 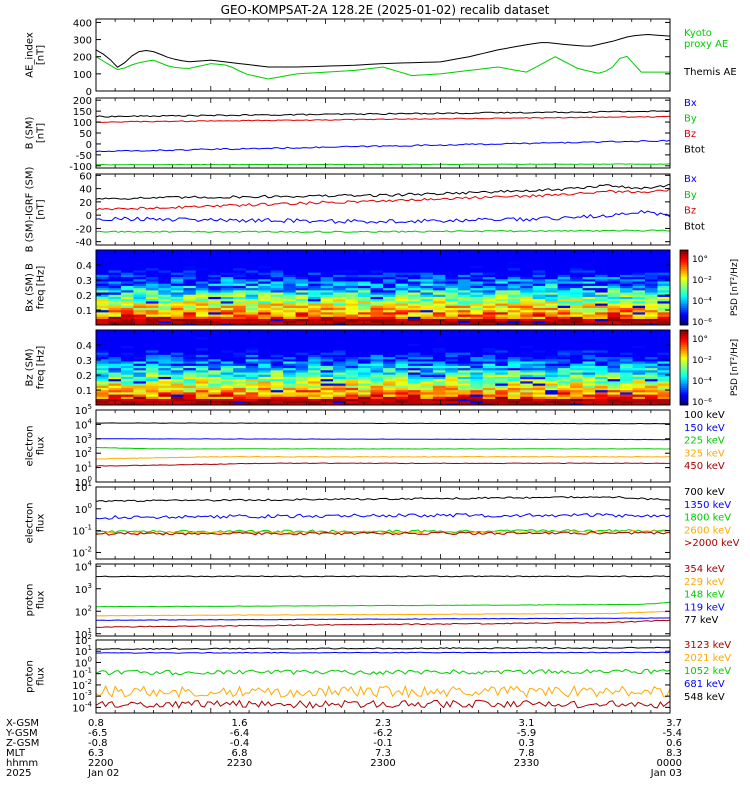 What do you see at coordinates (90, 659) in the screenshot?
I see `tick-exponent: 0` at bounding box center [90, 659].